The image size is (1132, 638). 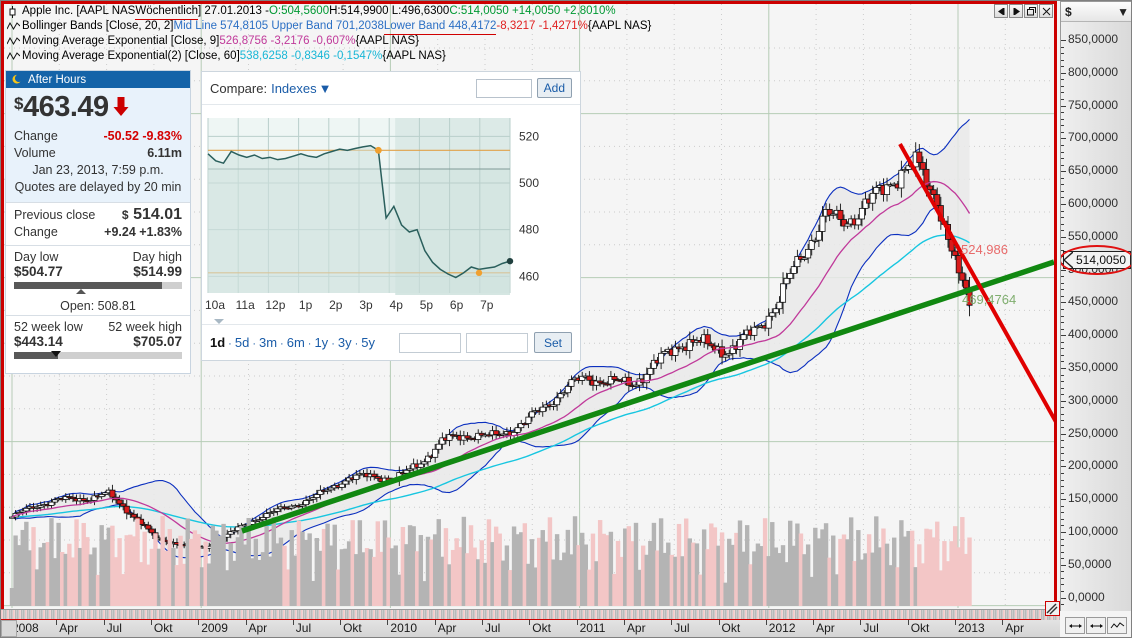 What do you see at coordinates (13, 27) in the screenshot?
I see `indicator-wave-icon` at bounding box center [13, 27].